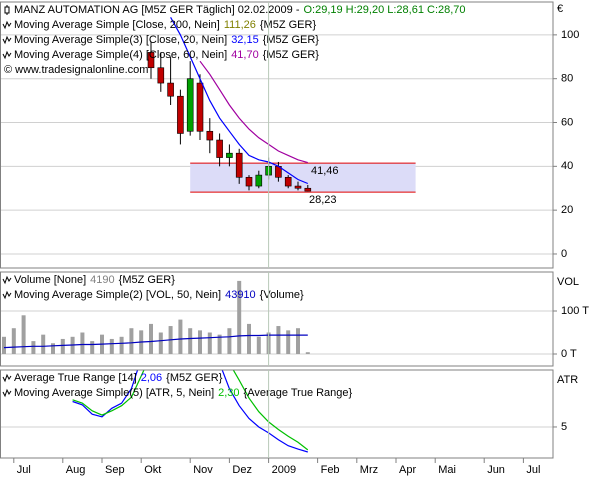 The width and height of the screenshot is (600, 480). What do you see at coordinates (203, 470) in the screenshot?
I see `x-tick-label: Nov` at bounding box center [203, 470].